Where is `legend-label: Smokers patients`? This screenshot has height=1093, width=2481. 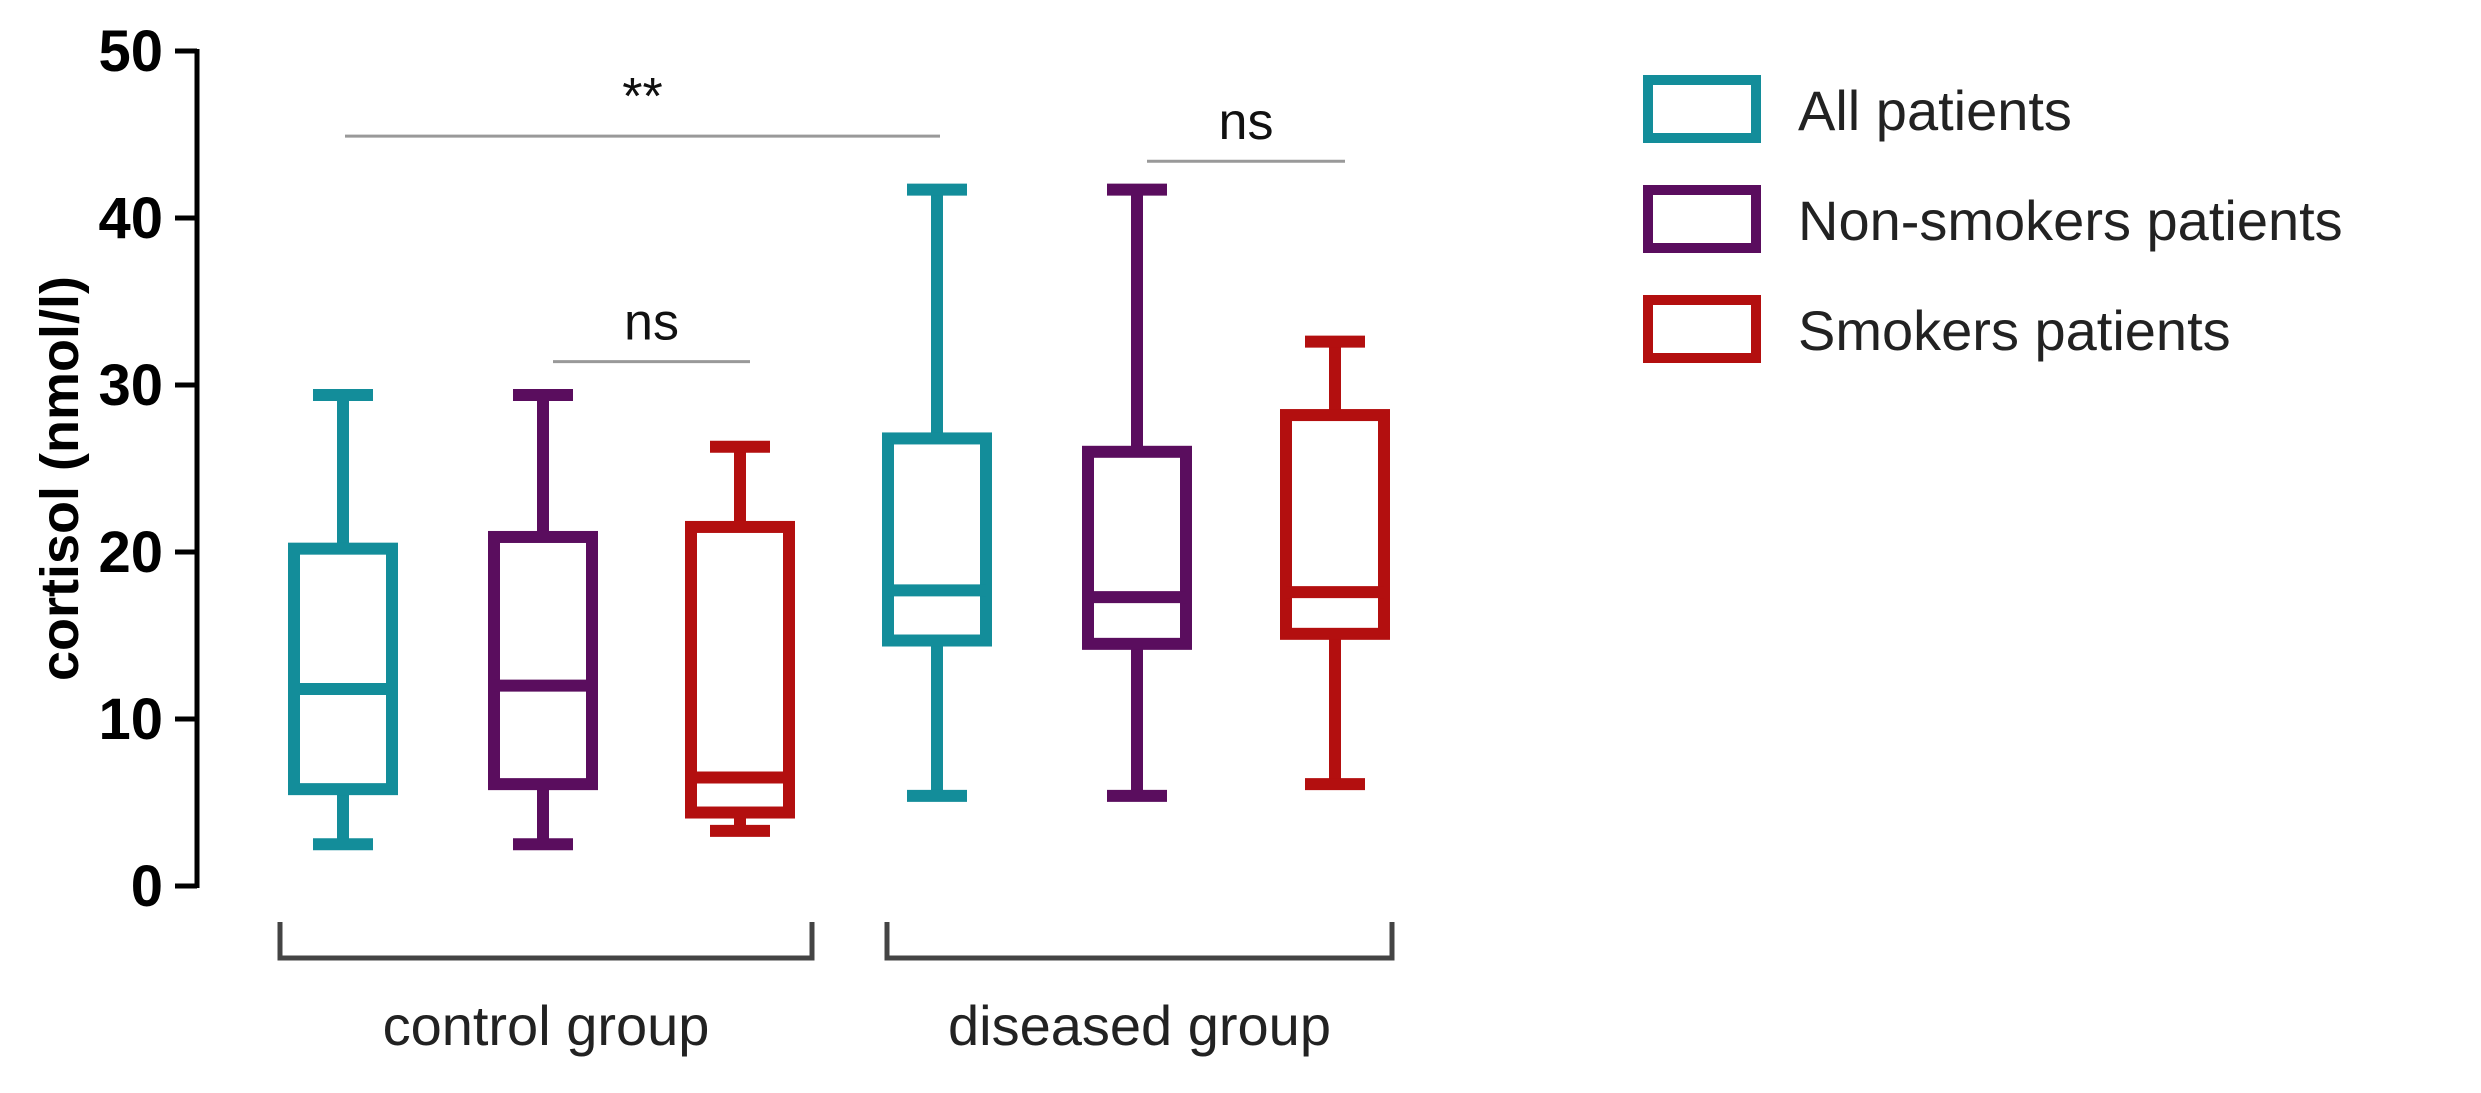
legend-label: Smokers patients is located at coordinates (2014, 330).